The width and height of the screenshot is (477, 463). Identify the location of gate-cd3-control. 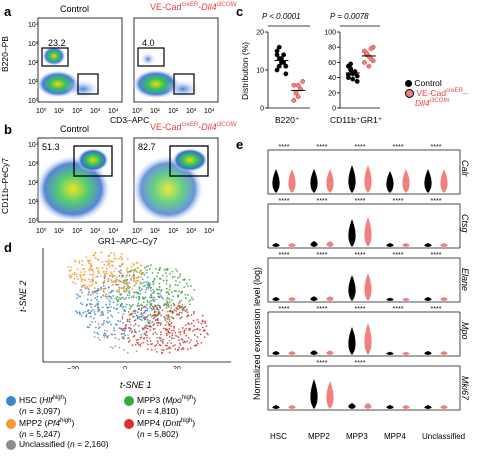
(88, 84).